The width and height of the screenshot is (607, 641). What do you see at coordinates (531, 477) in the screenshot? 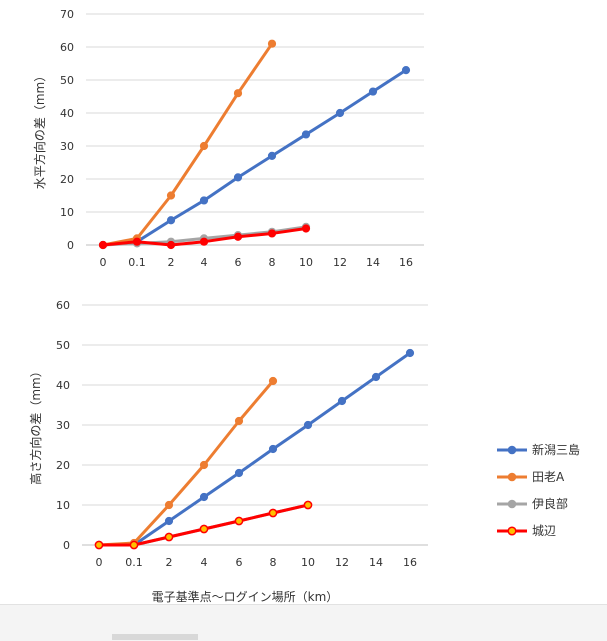
I see `legend-item: 田老A` at bounding box center [531, 477].